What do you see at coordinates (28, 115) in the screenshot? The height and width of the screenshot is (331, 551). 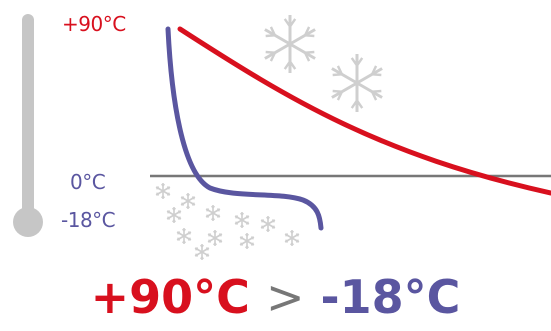 I see `thermometer-stem` at bounding box center [28, 115].